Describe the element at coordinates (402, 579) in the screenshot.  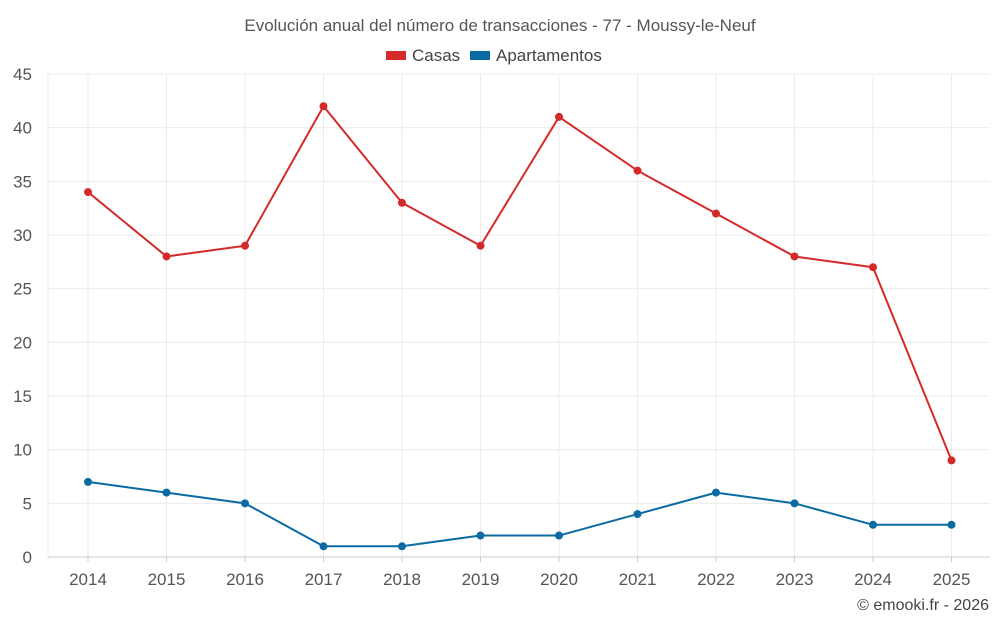
I see `x-tick-label: 2018` at that location.